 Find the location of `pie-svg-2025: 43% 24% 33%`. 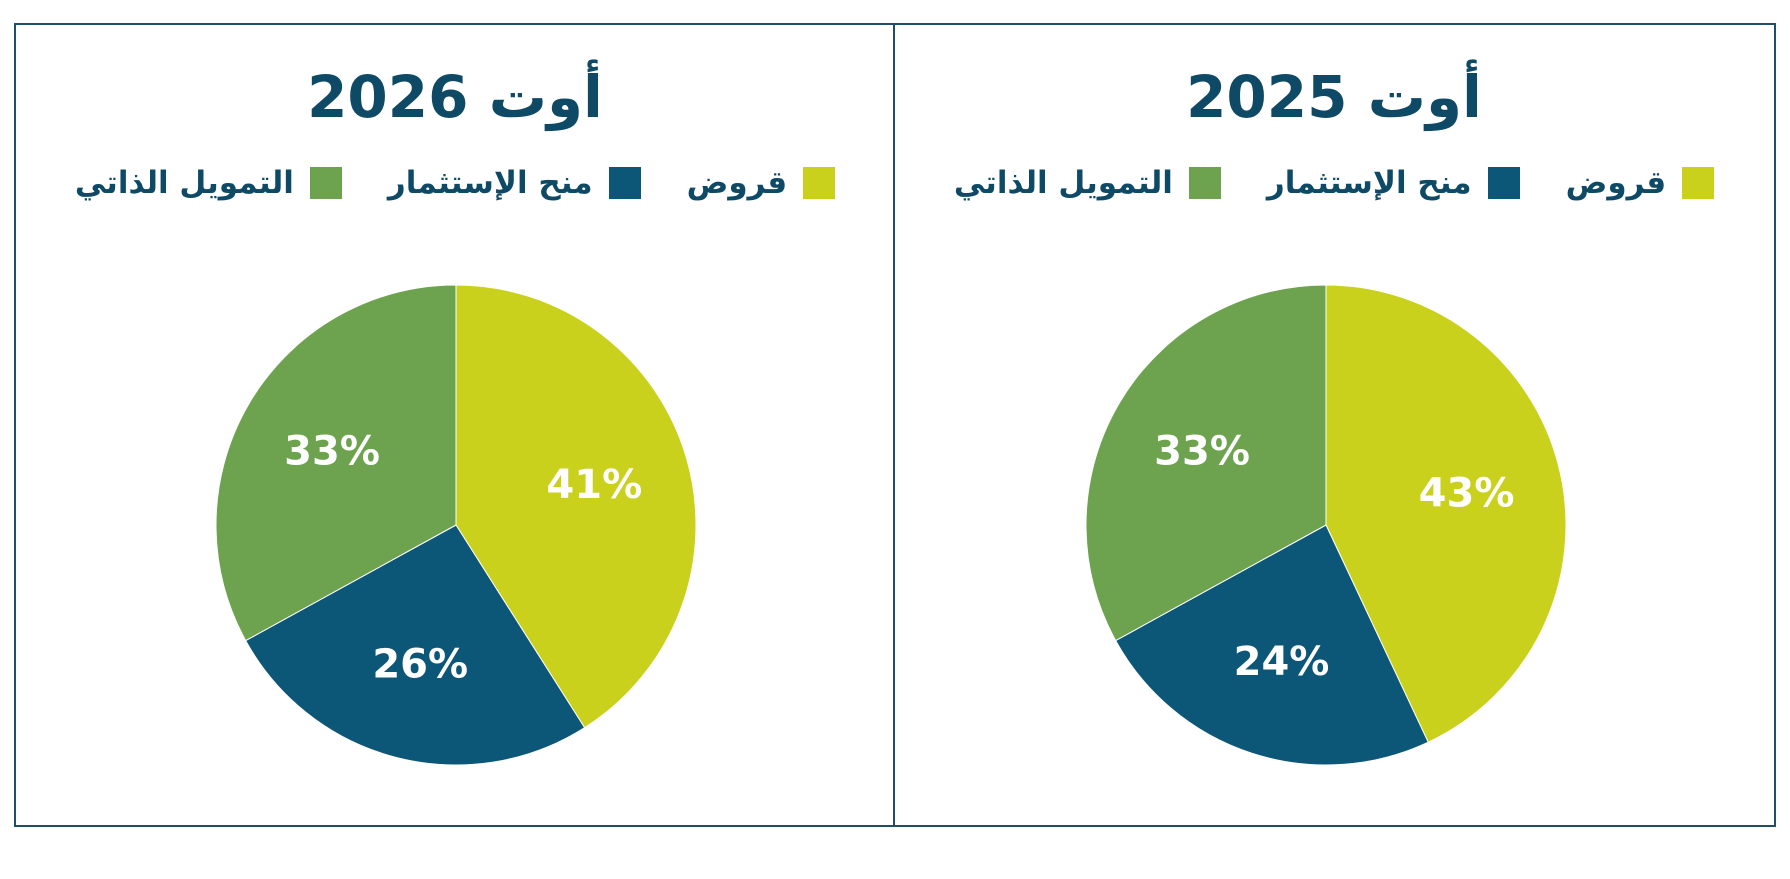

pie-svg-2025: 43% 24% 33% is located at coordinates (1326, 525).